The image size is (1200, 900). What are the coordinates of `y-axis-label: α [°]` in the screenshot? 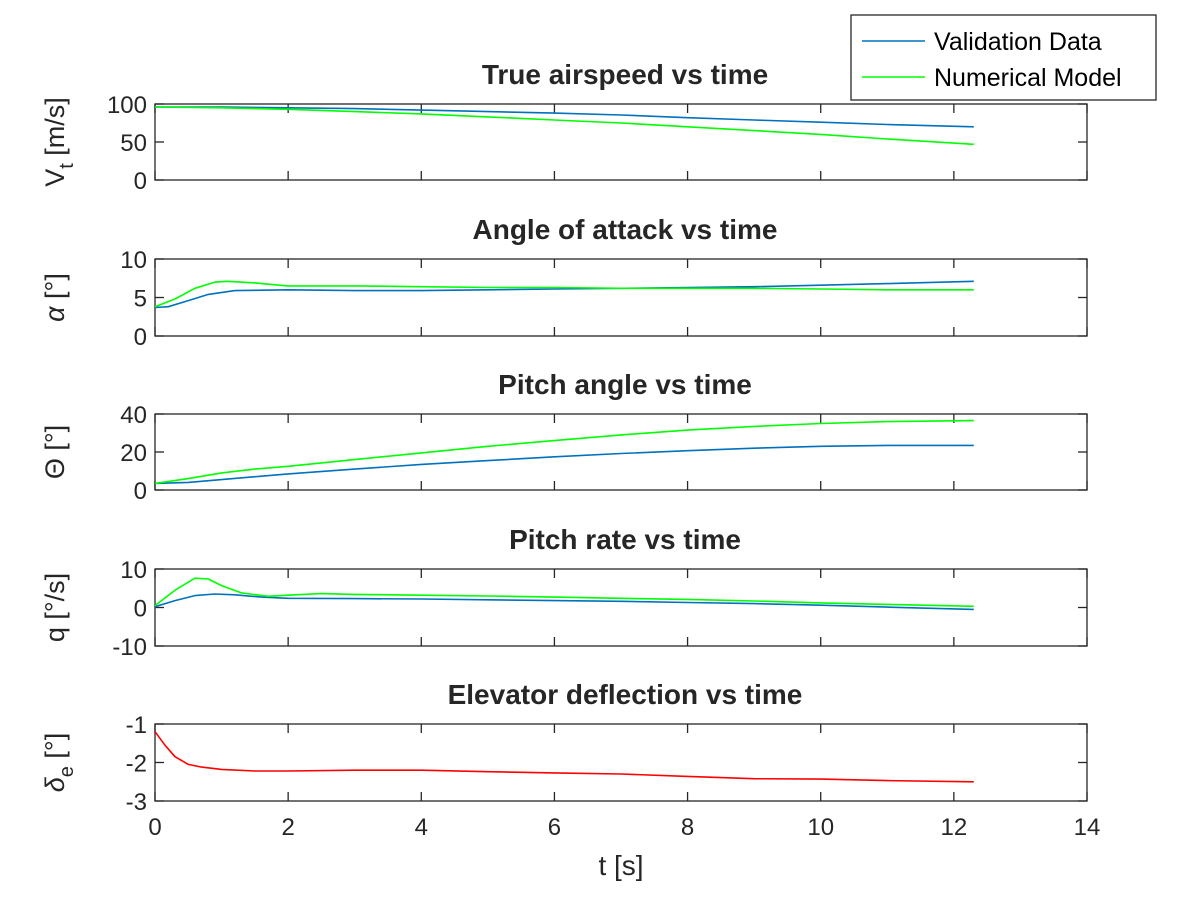 It's located at (55, 297).